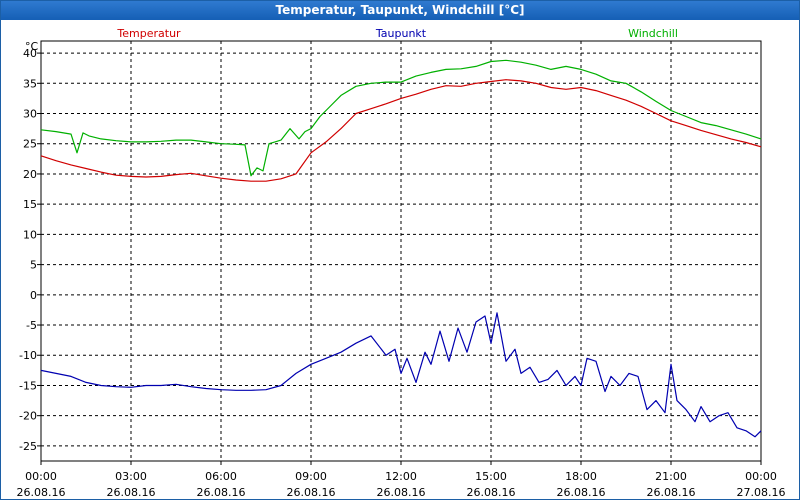 The width and height of the screenshot is (800, 501). I want to click on legend-windchill: Windchill, so click(653, 33).